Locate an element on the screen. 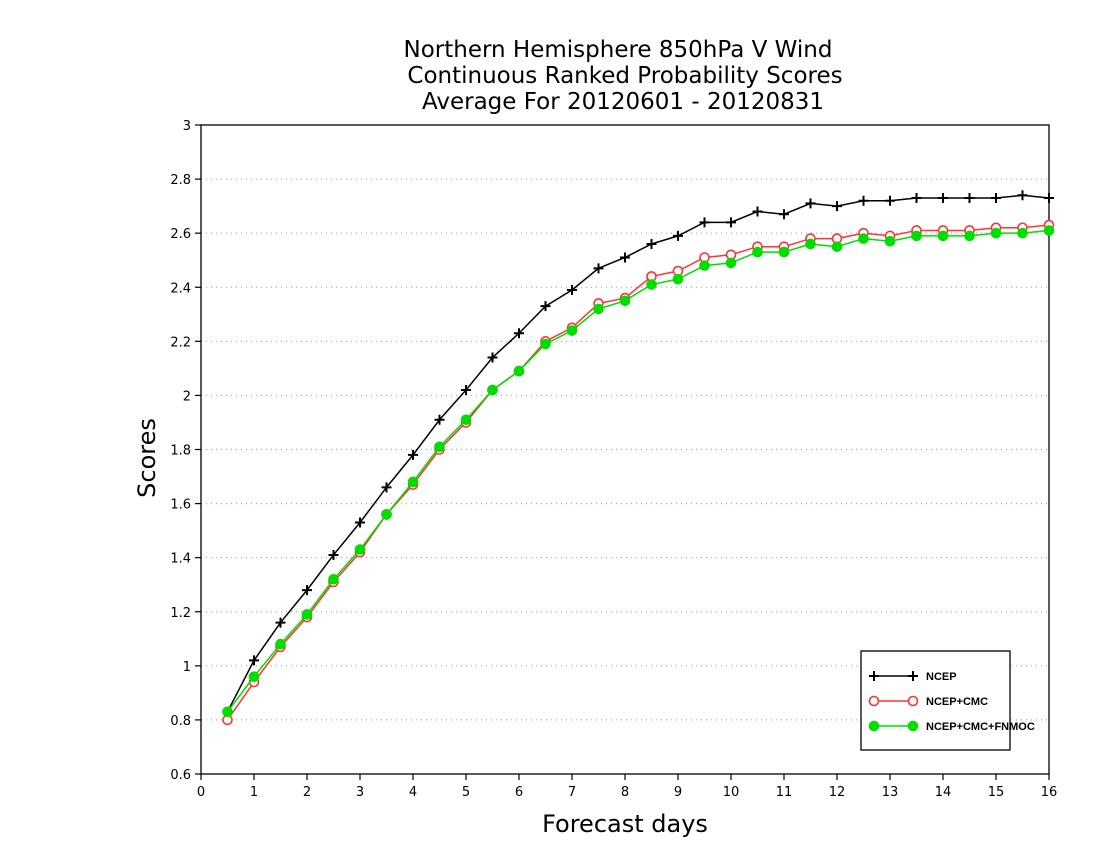  legend-label: NCEP+CMC+FNMOC is located at coordinates (980, 727).